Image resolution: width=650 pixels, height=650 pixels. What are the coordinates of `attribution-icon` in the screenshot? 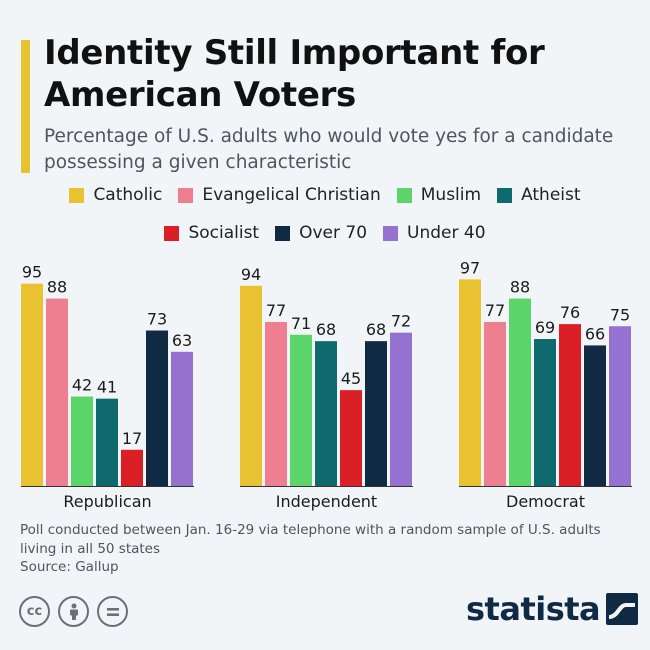 It's located at (73, 611).